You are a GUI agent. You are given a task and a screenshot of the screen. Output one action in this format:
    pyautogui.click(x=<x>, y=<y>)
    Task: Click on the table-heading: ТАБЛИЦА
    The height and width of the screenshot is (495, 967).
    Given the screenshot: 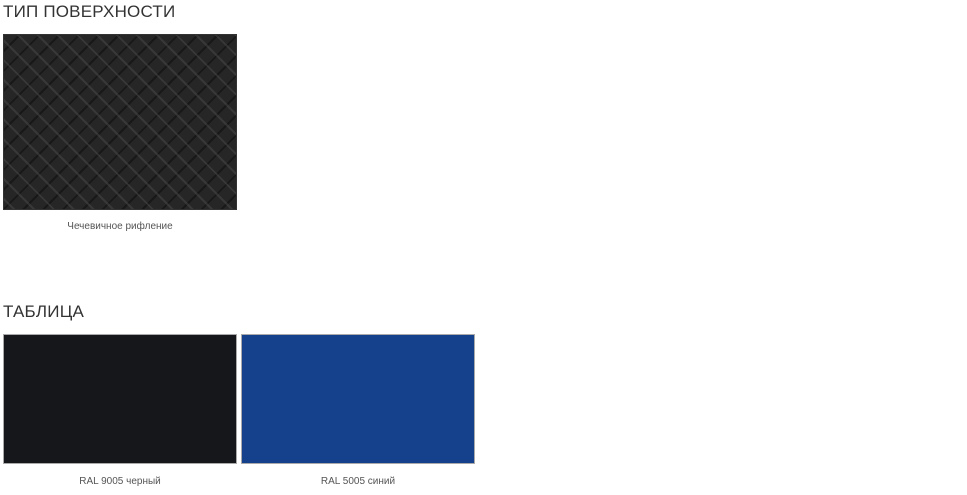 What is the action you would take?
    pyautogui.click(x=44, y=311)
    